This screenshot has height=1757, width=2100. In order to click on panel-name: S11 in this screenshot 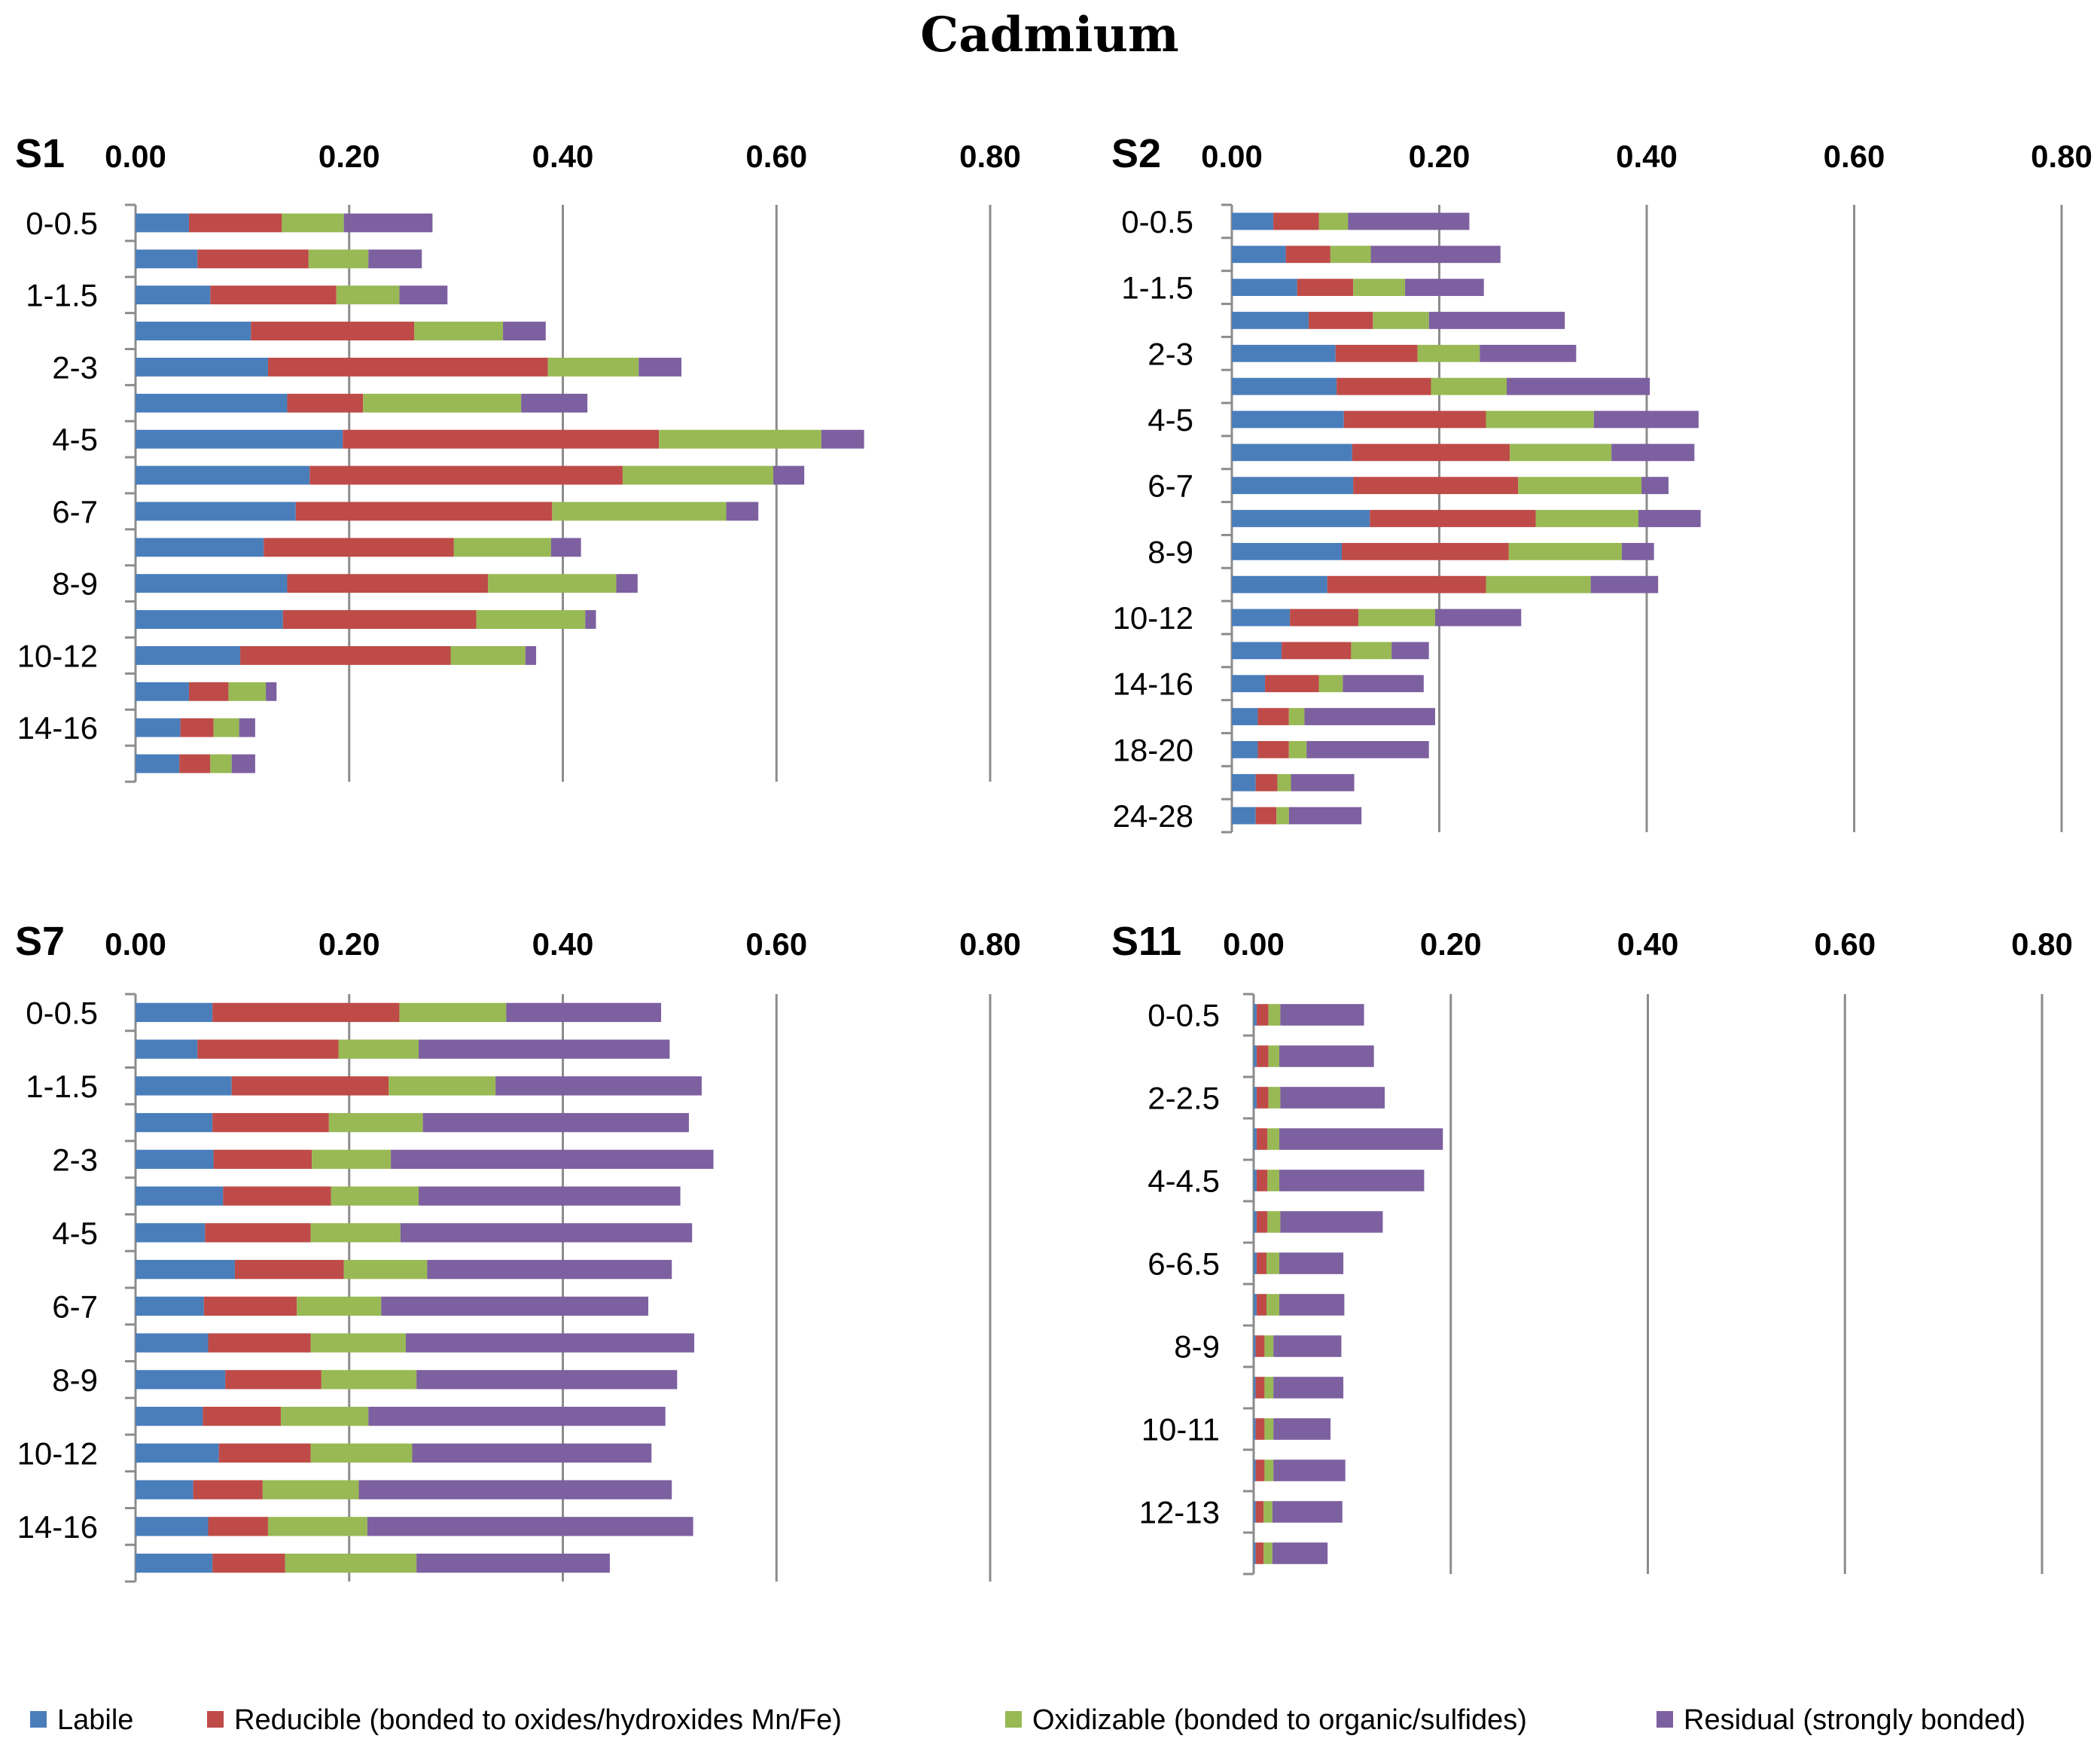, I will do `click(1146, 941)`.